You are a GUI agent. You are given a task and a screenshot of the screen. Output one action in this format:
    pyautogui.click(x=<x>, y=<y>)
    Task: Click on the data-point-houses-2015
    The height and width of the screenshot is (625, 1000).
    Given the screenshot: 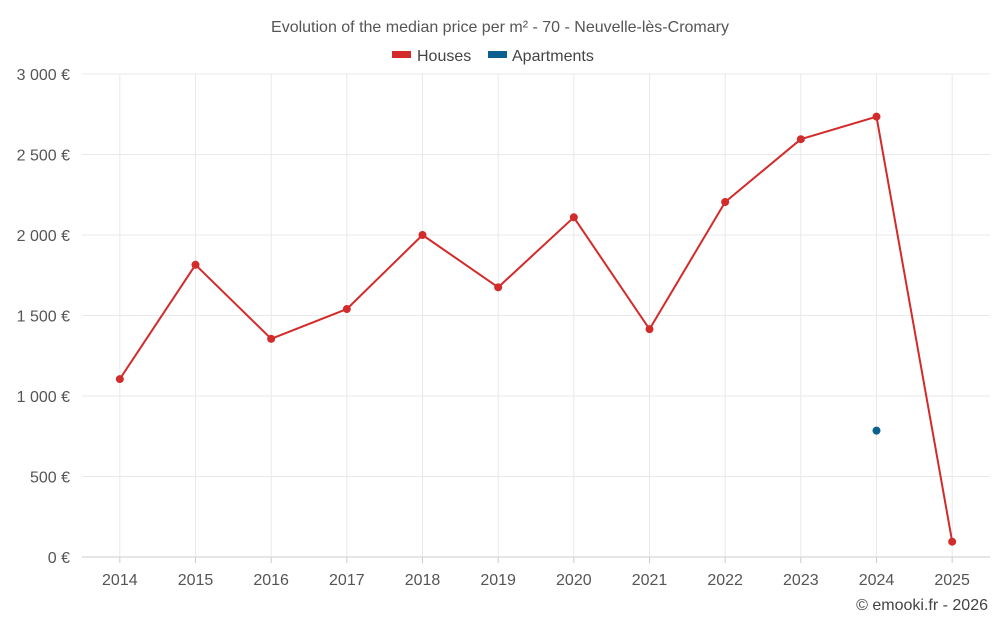 What is the action you would take?
    pyautogui.click(x=195, y=264)
    